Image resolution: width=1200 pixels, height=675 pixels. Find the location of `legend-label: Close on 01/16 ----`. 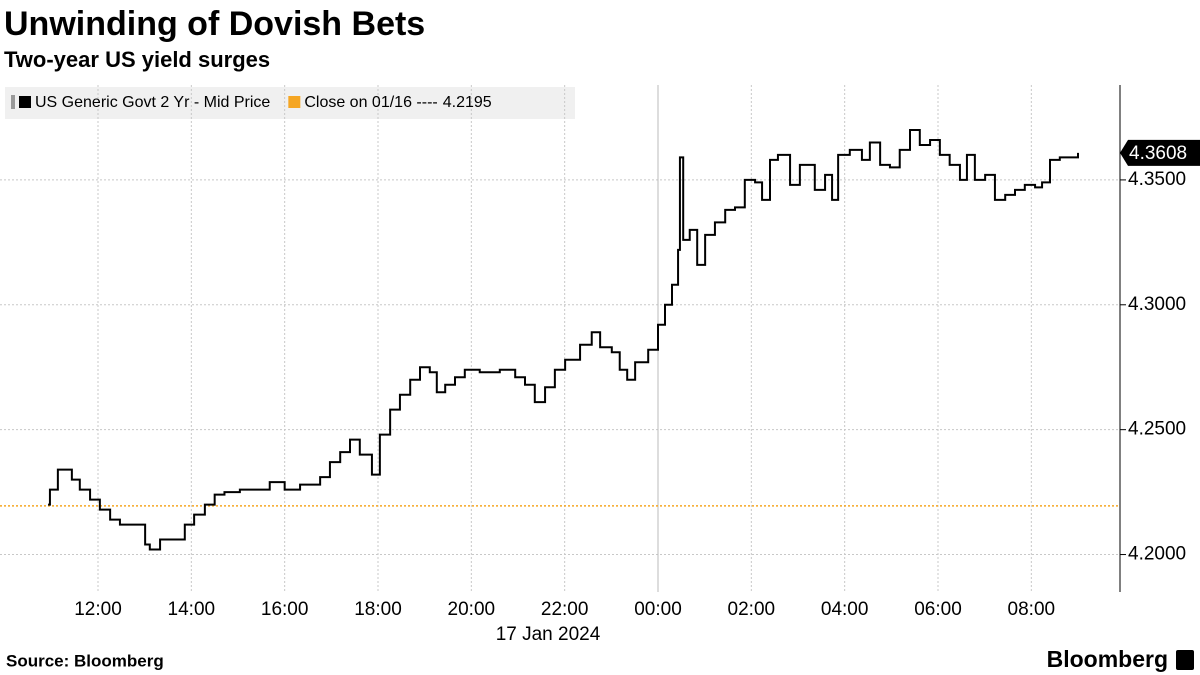

legend-label: Close on 01/16 ---- is located at coordinates (370, 102).